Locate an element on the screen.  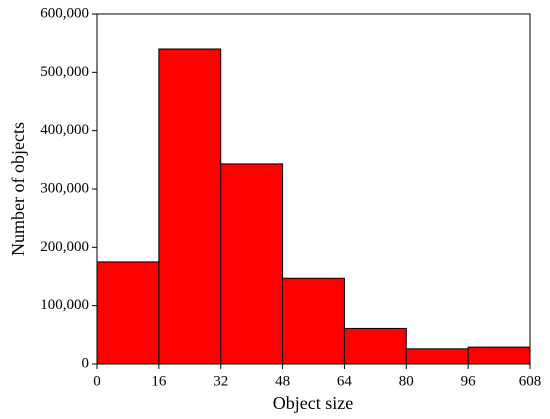
y-tick-label: 0 is located at coordinates (86, 363).